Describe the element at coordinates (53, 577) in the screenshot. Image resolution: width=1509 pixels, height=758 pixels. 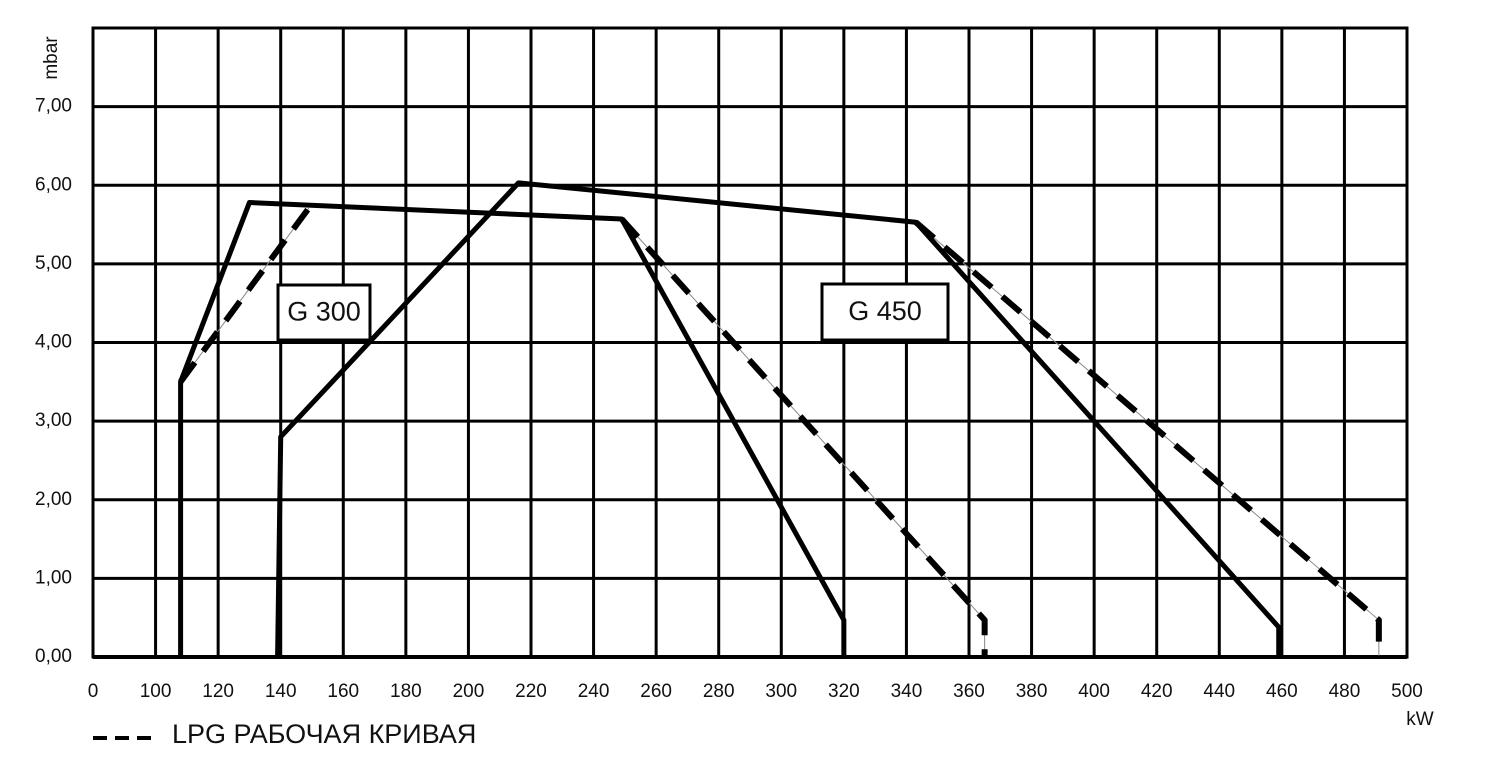
I see `y-tick-label: 1,00` at that location.